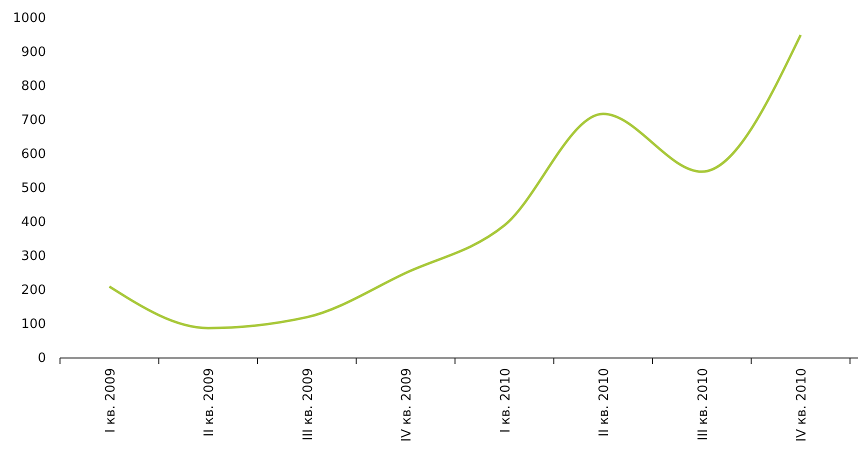 Image resolution: width=858 pixels, height=460 pixels. I want to click on x-tick-label: II кв. 2010, so click(604, 402).